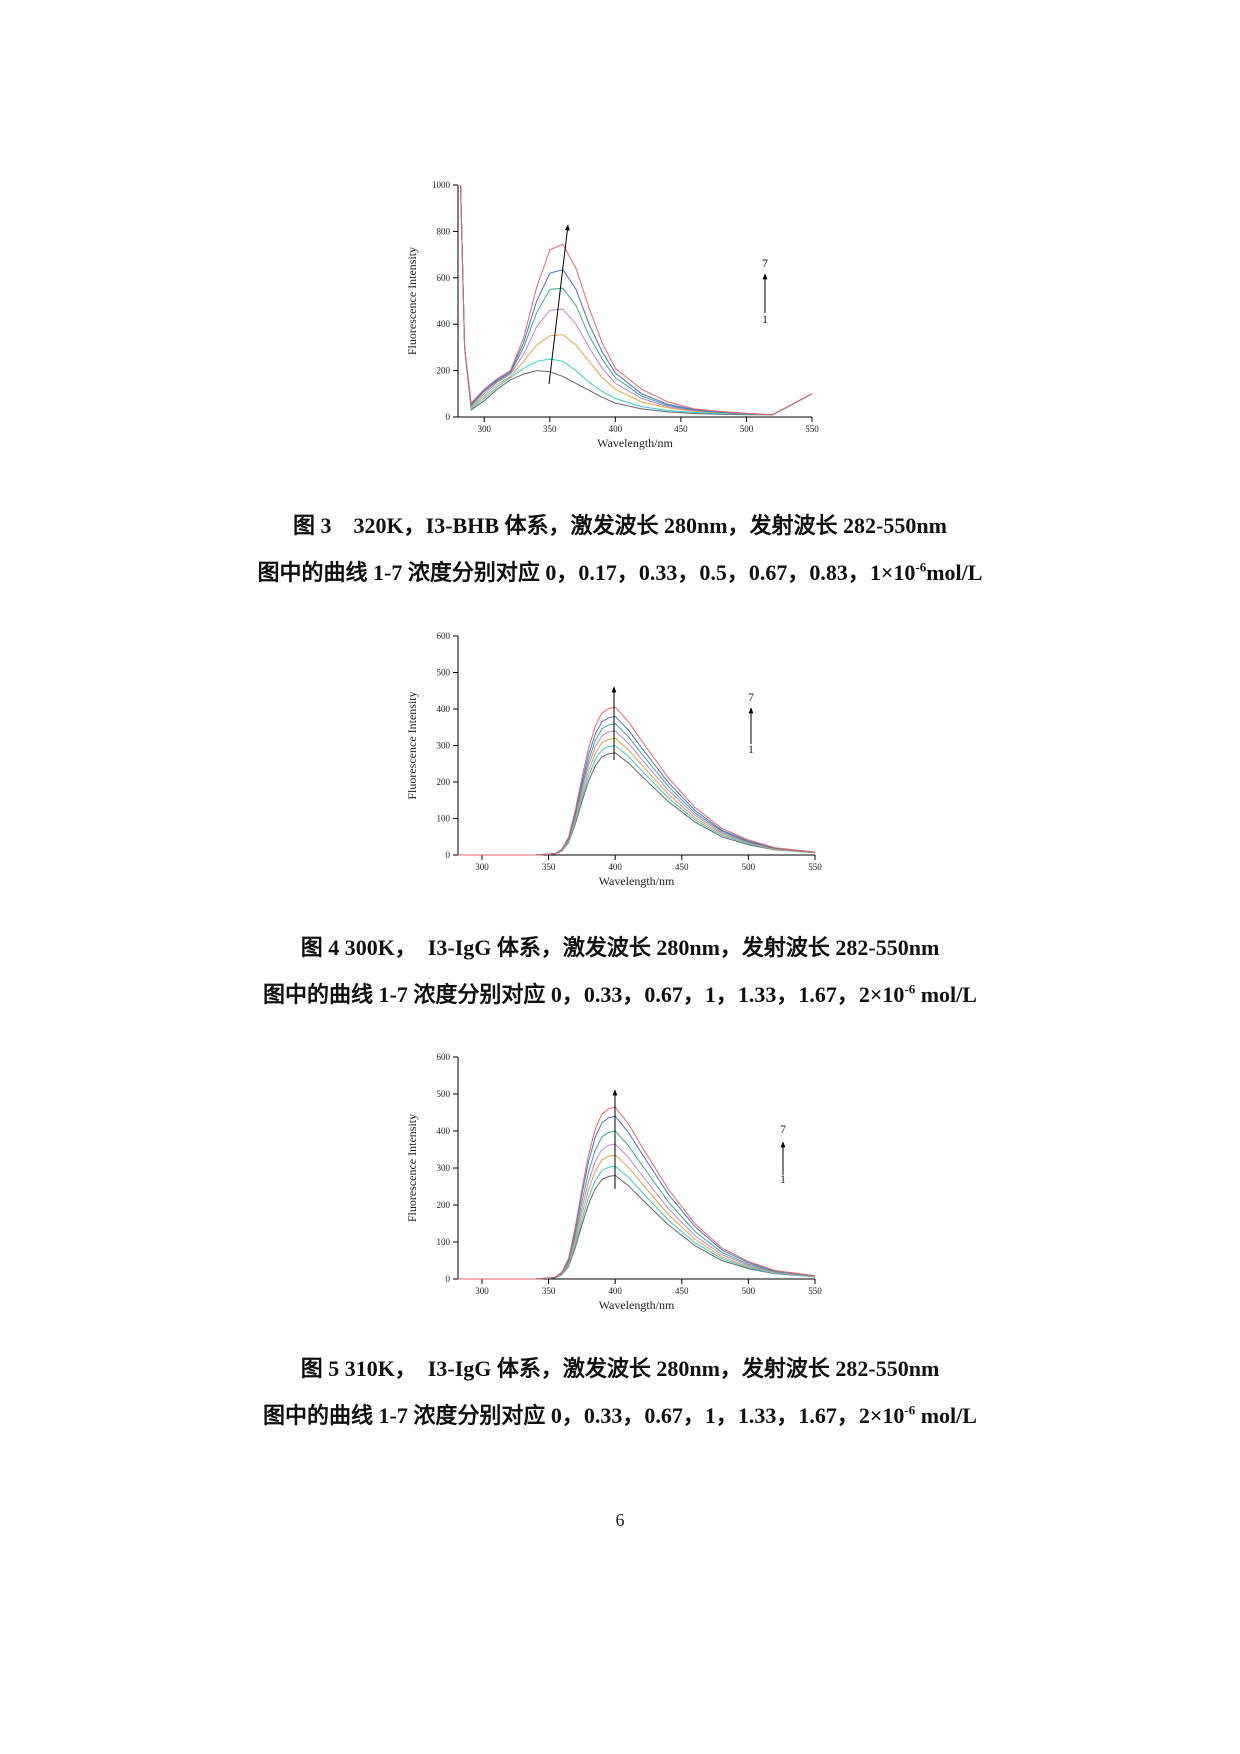 The width and height of the screenshot is (1240, 1754). Describe the element at coordinates (441, 185) in the screenshot. I see `y-tick-label: 1000` at that location.